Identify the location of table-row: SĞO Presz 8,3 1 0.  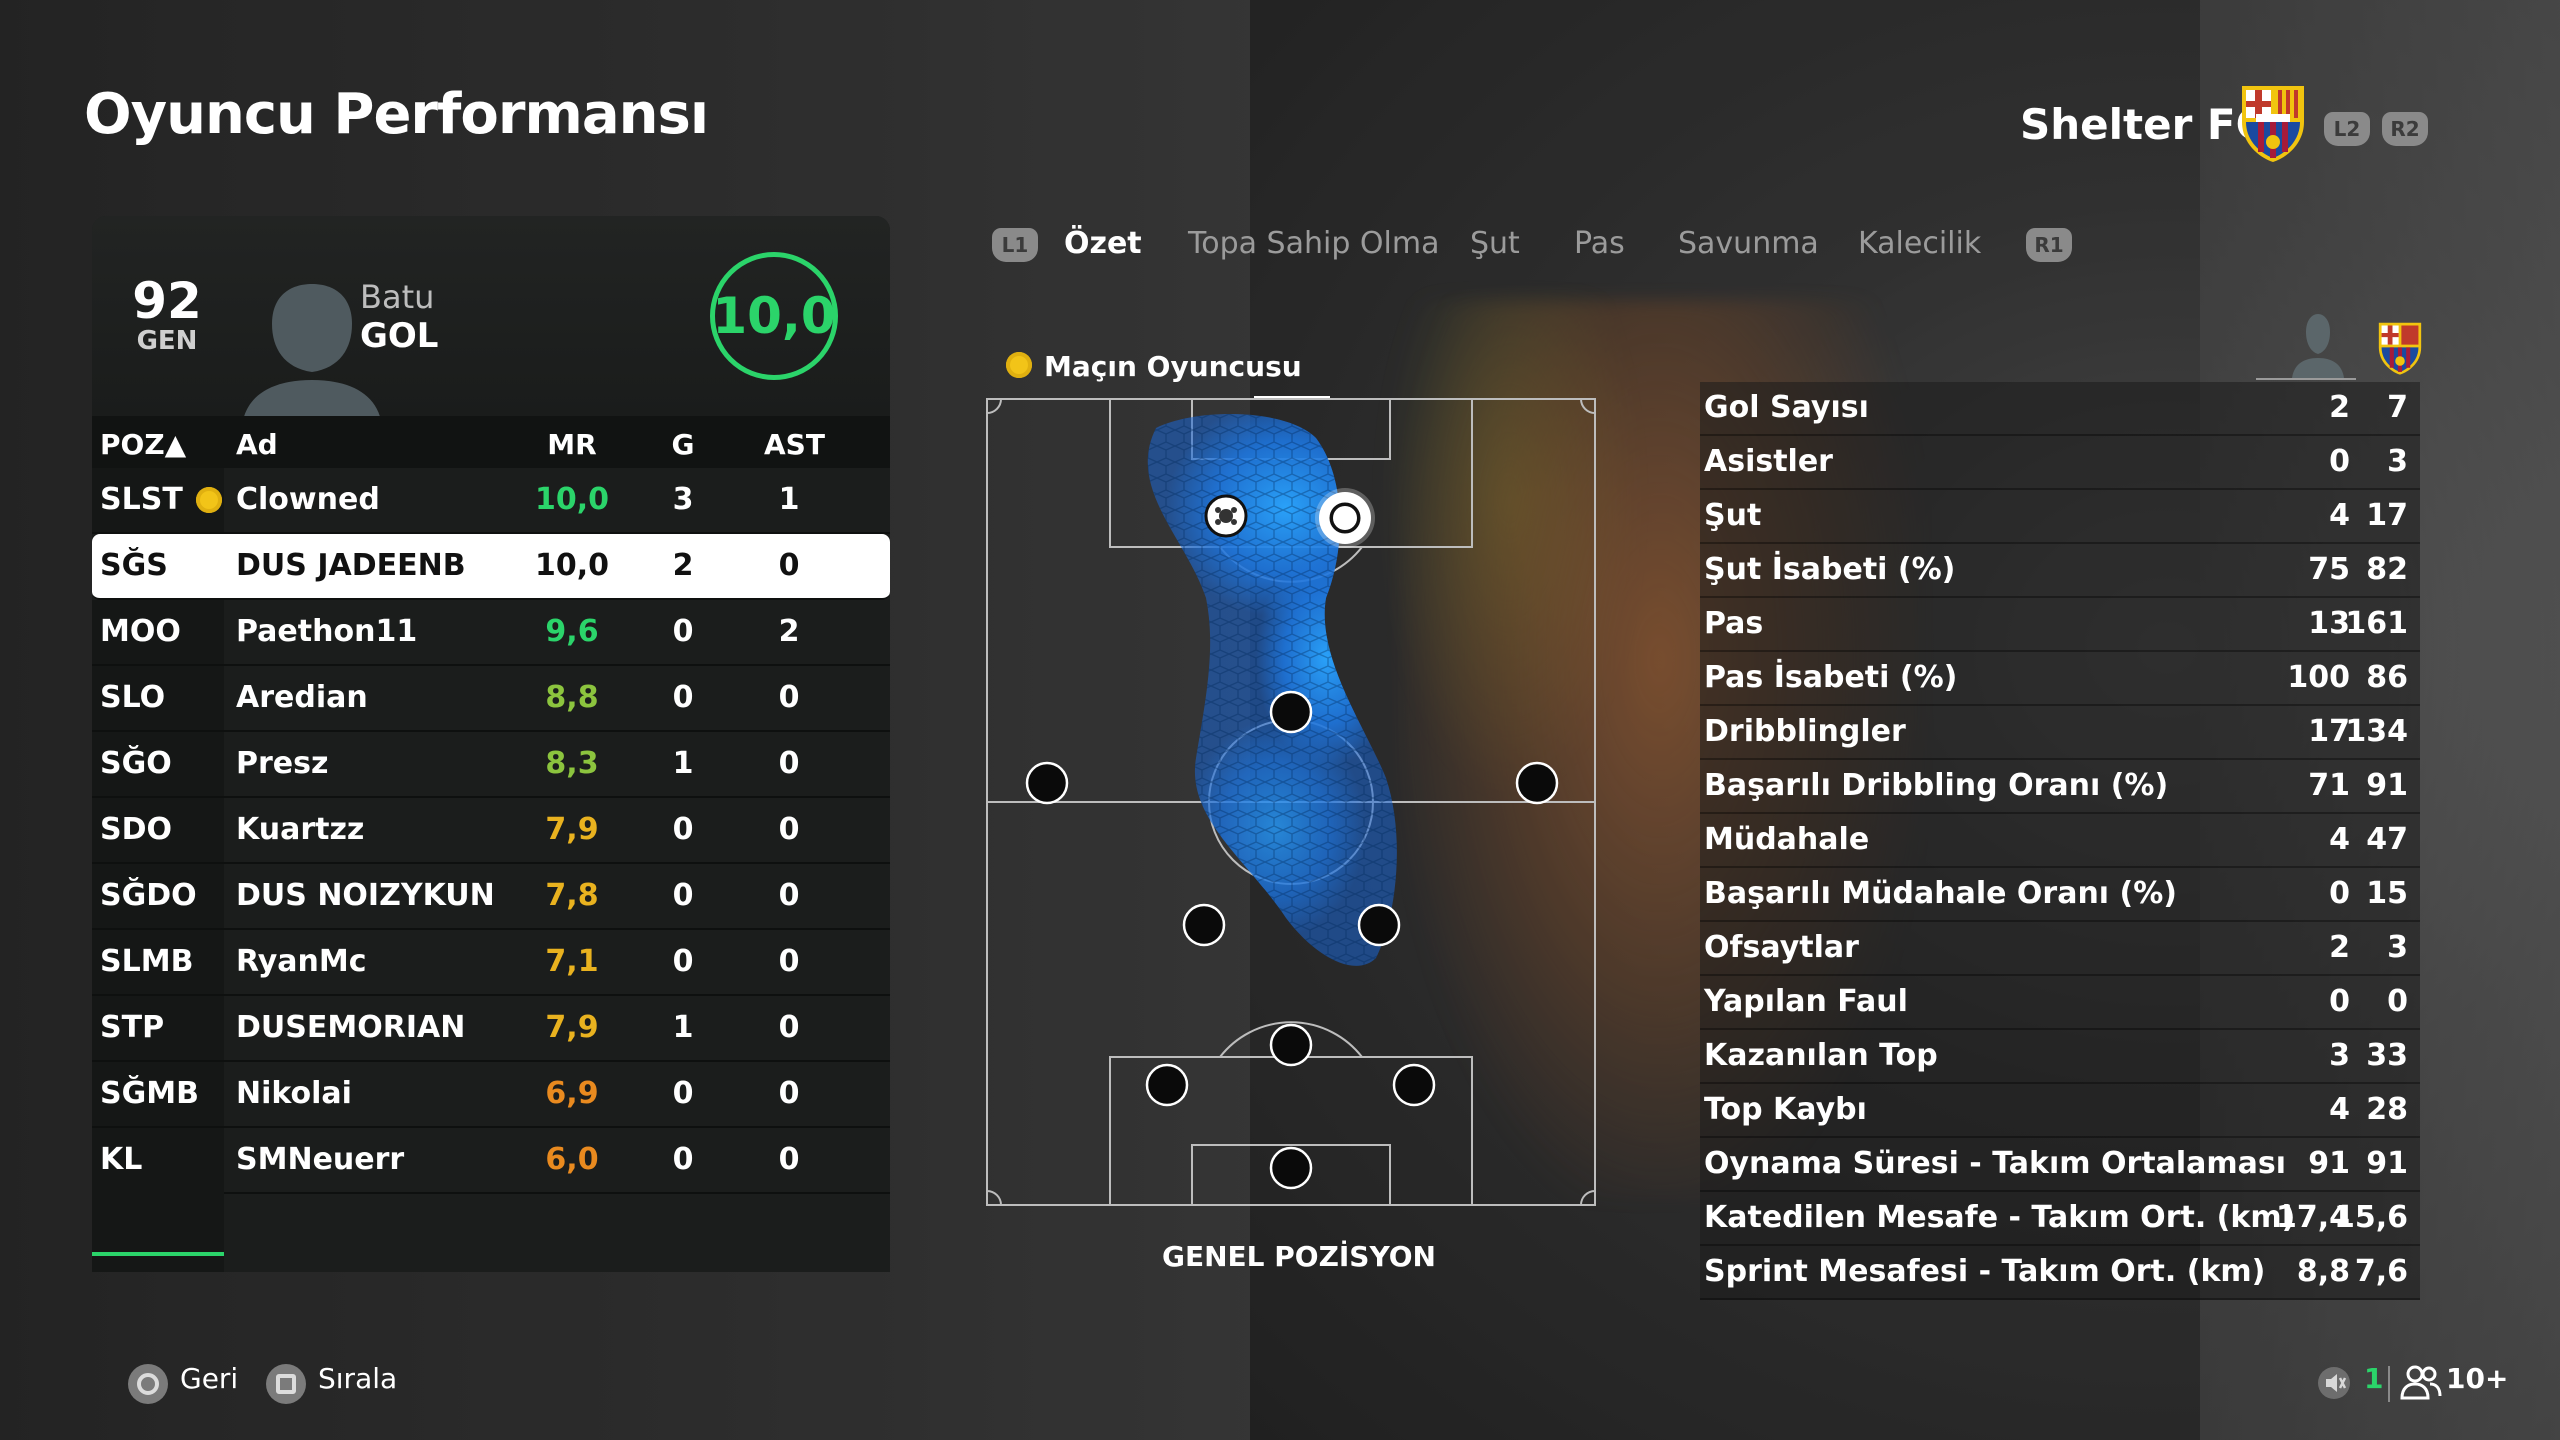
(491, 765).